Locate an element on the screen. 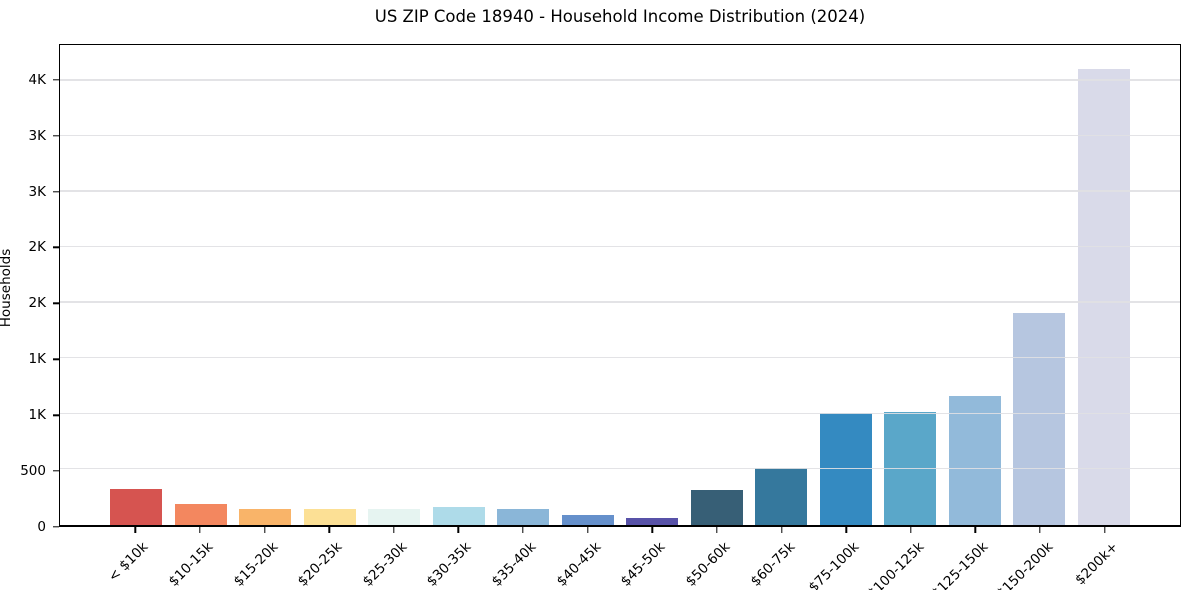  x-tick-label-text: $45-50k is located at coordinates (643, 564).